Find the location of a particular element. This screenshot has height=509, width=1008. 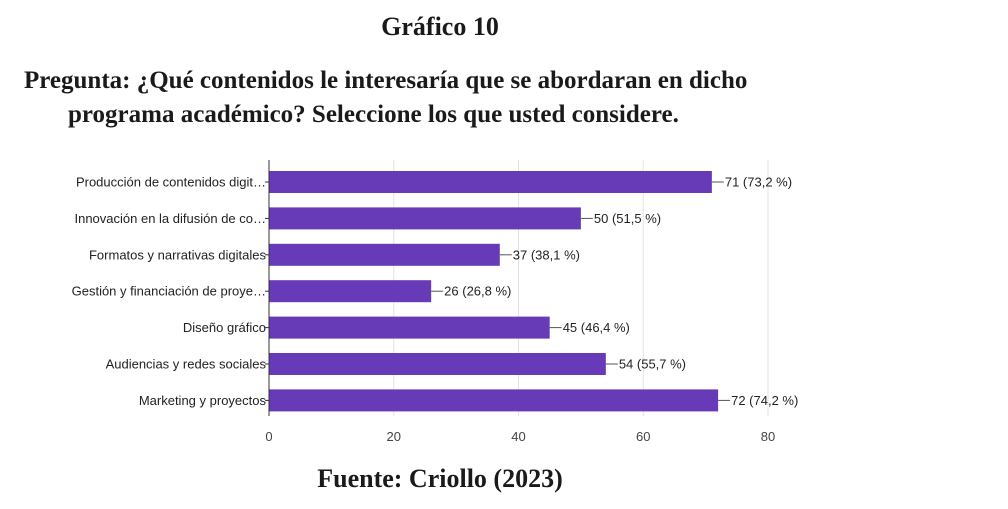

data-label: 45 (46,4 %) is located at coordinates (596, 327).